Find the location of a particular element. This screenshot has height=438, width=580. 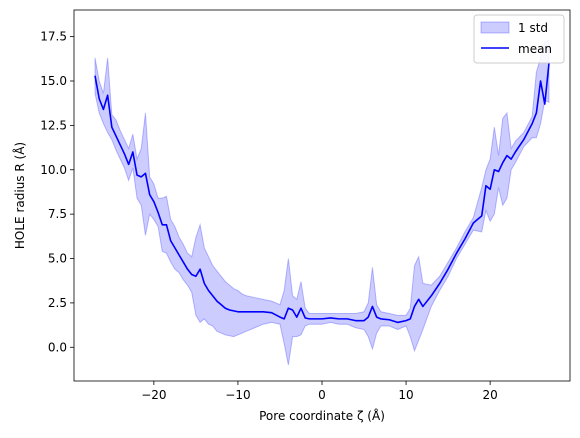

x-axis-label: Pore coordinate ζ (Å) is located at coordinates (322, 415).